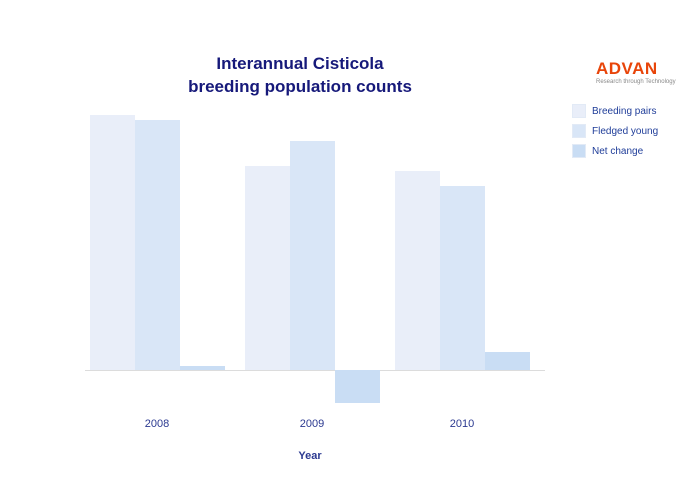  Describe the element at coordinates (315, 370) in the screenshot. I see `x-axis-baseline` at that location.